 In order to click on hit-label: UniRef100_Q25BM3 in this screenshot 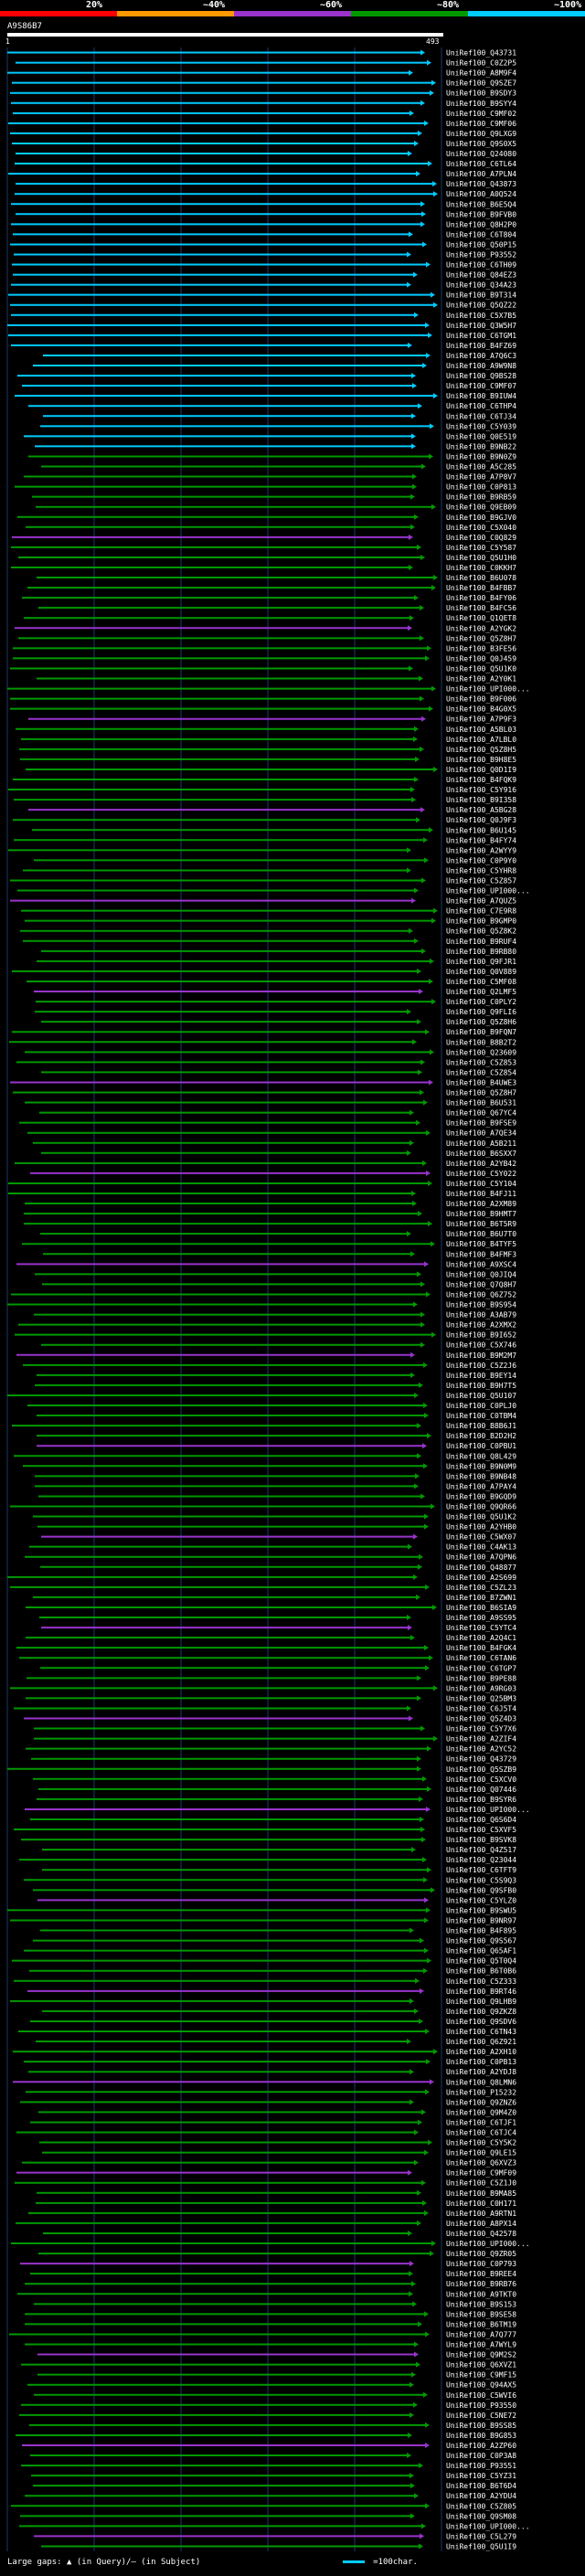, I will do `click(481, 1698)`.